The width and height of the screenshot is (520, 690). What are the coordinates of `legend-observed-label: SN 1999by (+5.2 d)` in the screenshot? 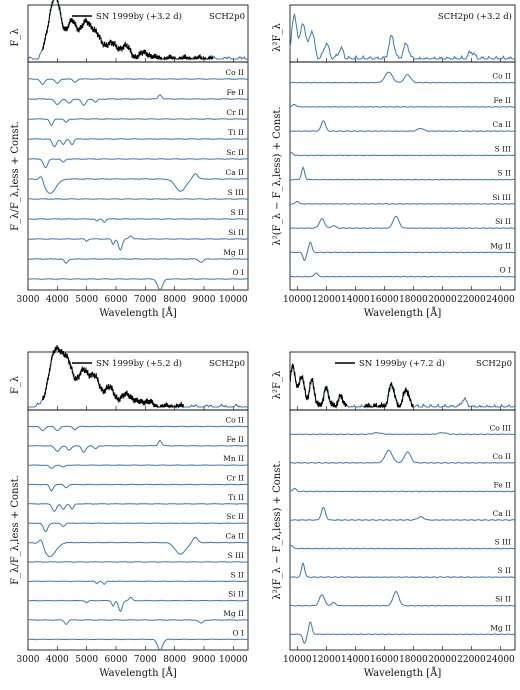 It's located at (139, 363).